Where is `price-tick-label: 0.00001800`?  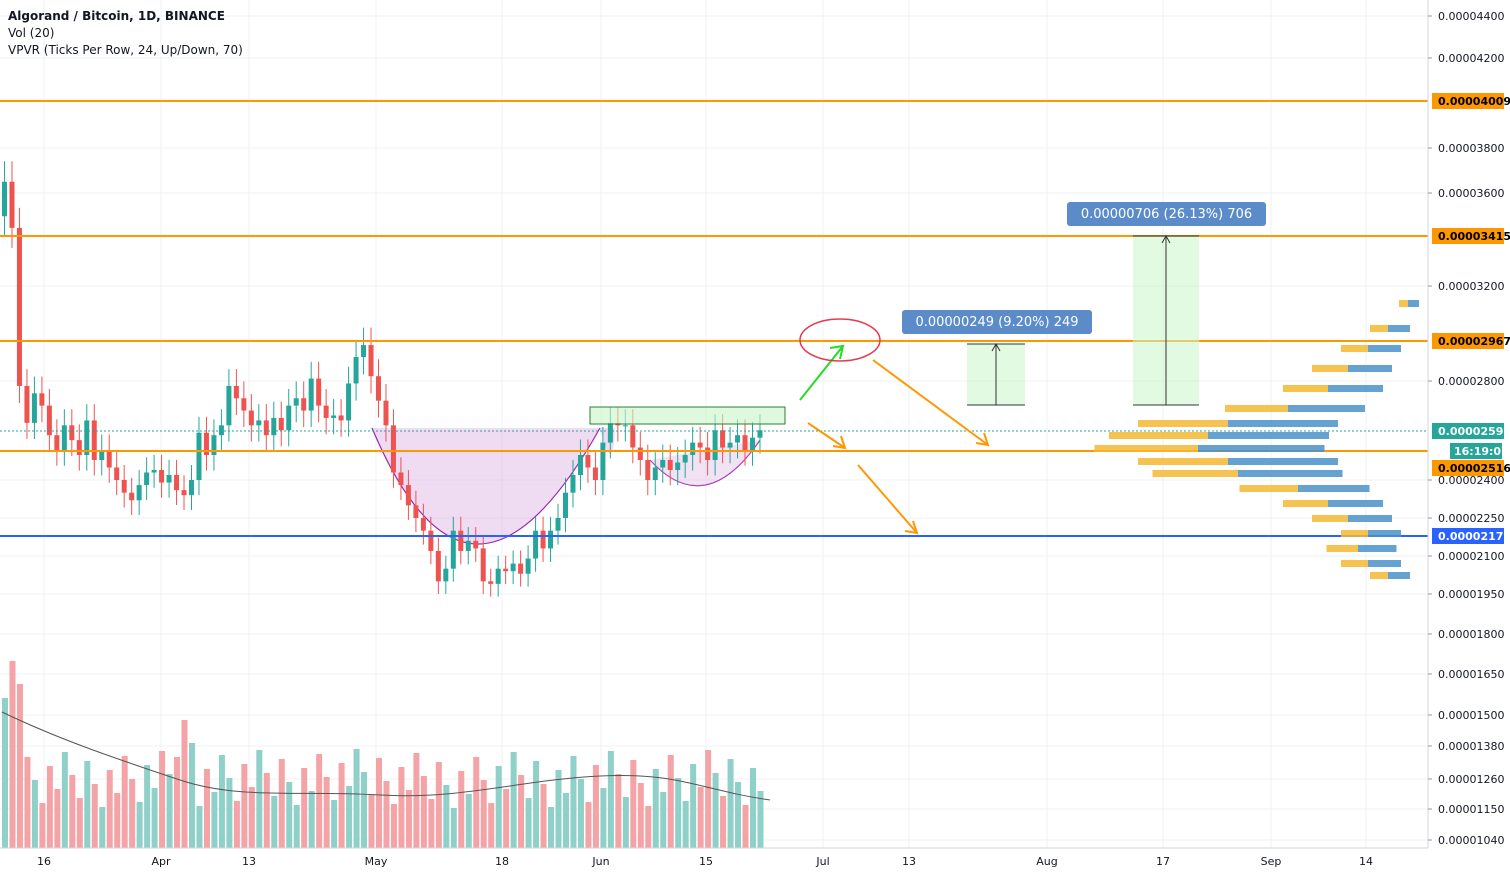
price-tick-label: 0.00001800 is located at coordinates (1471, 634).